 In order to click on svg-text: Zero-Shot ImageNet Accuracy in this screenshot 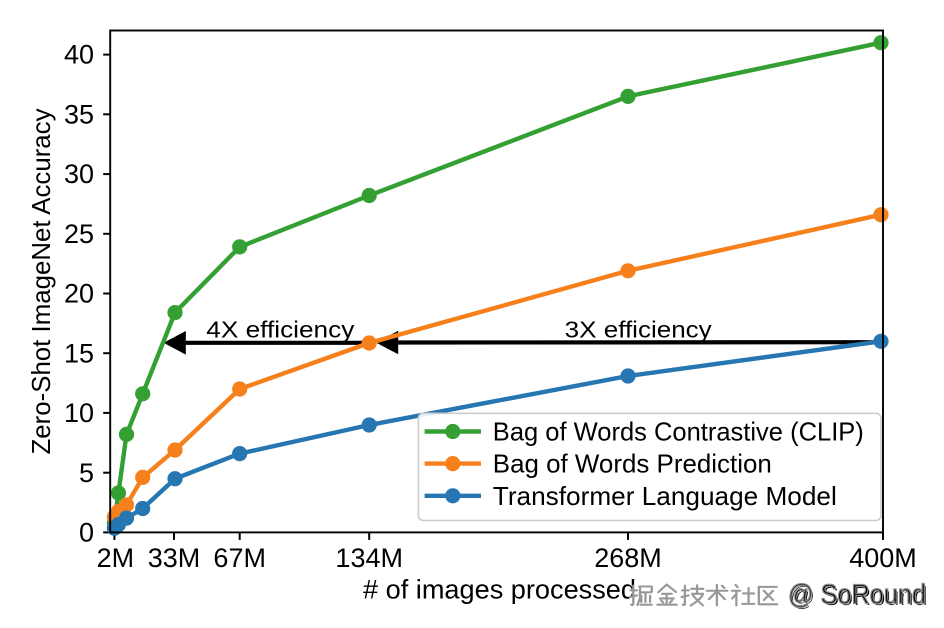, I will do `click(41, 282)`.